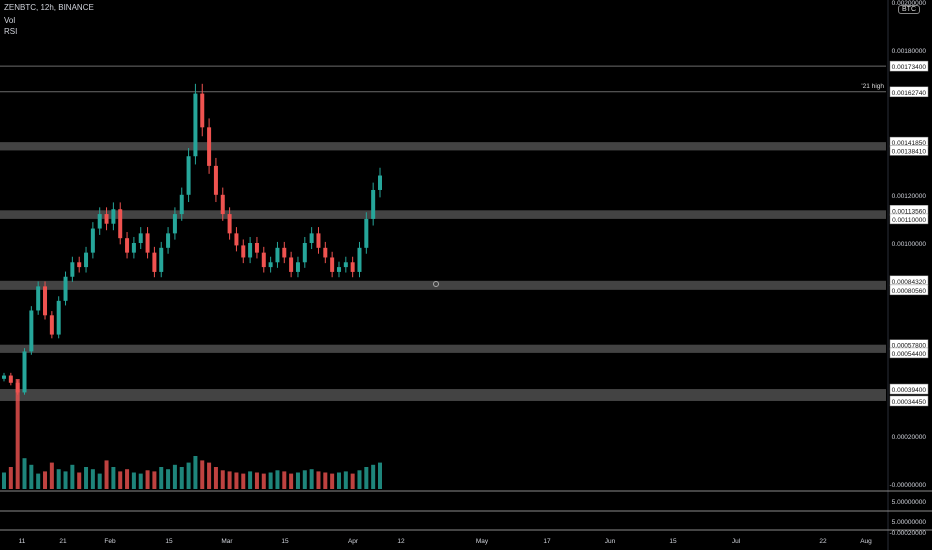 The height and width of the screenshot is (550, 932). I want to click on price-label: 0.00054400, so click(909, 354).